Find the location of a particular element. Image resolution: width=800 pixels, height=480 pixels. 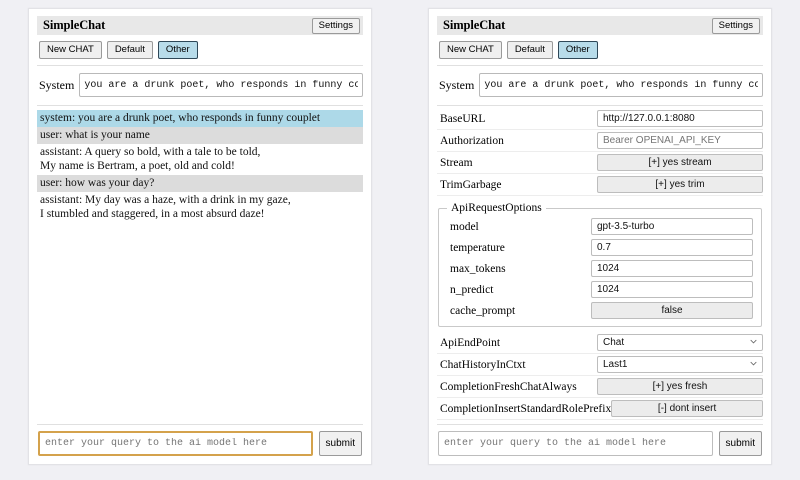

setting-row-stream: Stream [+] yes stream is located at coordinates (600, 163).